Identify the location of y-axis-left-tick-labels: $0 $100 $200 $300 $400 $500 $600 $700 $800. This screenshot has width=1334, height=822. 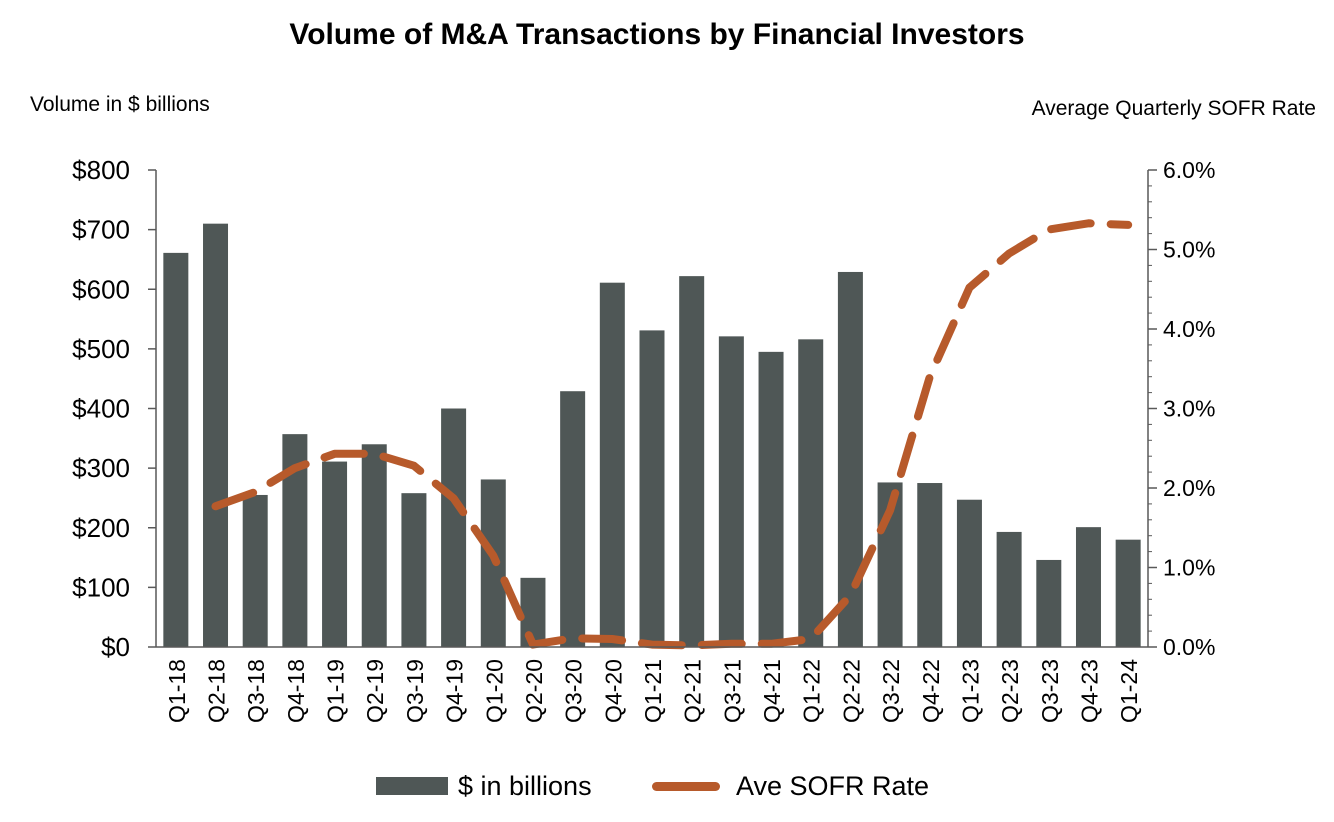
(101, 408).